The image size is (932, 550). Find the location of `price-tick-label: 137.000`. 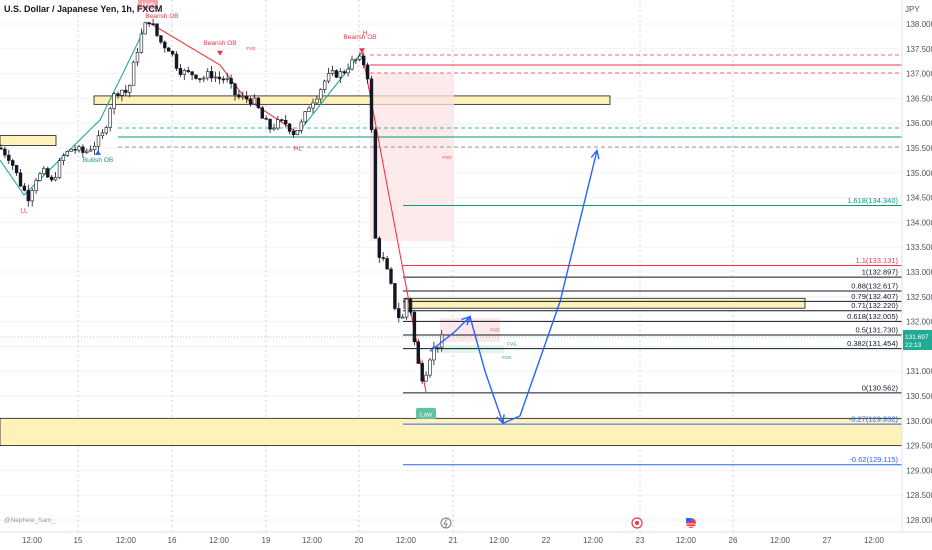

price-tick-label: 137.000 is located at coordinates (919, 74).